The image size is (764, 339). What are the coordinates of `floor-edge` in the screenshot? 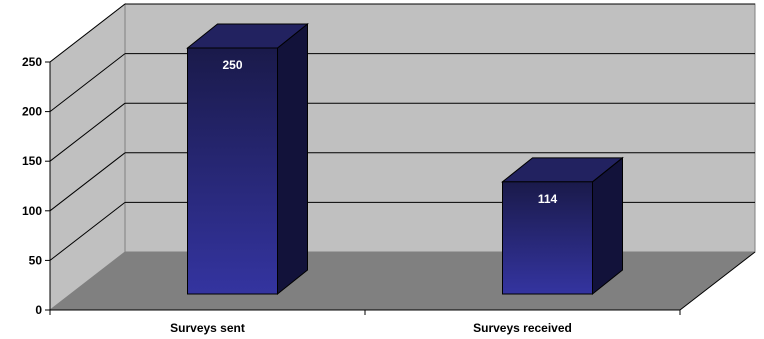 It's located at (717, 281).